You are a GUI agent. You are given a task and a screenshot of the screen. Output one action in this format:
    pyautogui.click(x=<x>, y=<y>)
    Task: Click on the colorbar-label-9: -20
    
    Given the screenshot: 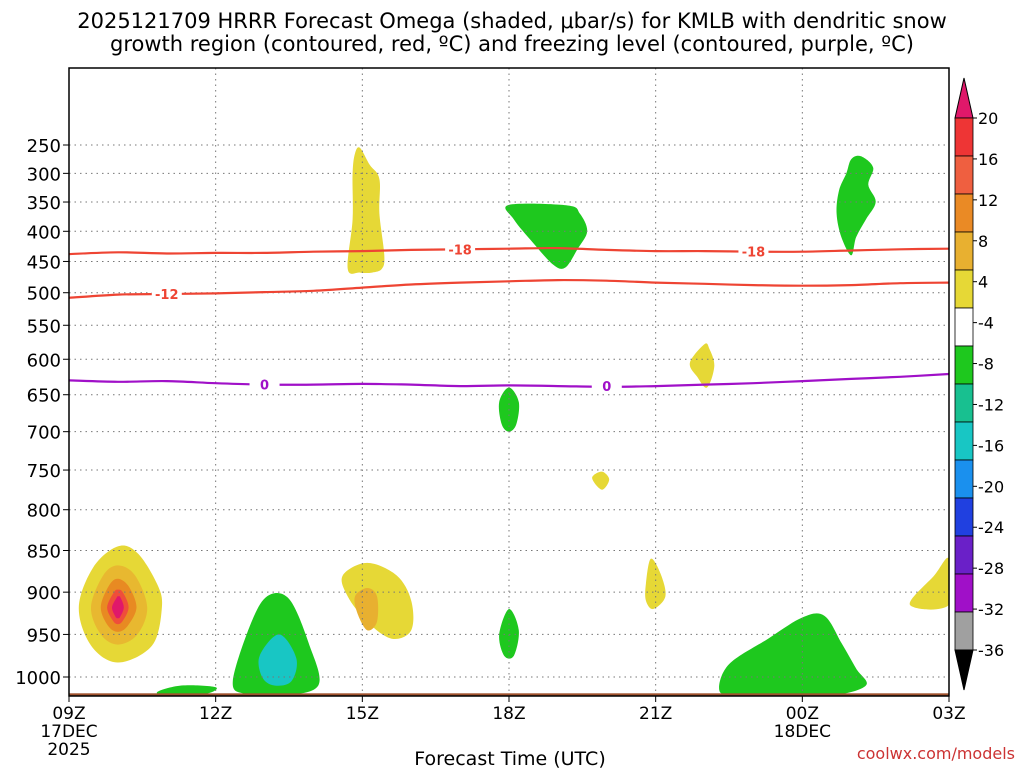 What is the action you would take?
    pyautogui.click(x=991, y=486)
    